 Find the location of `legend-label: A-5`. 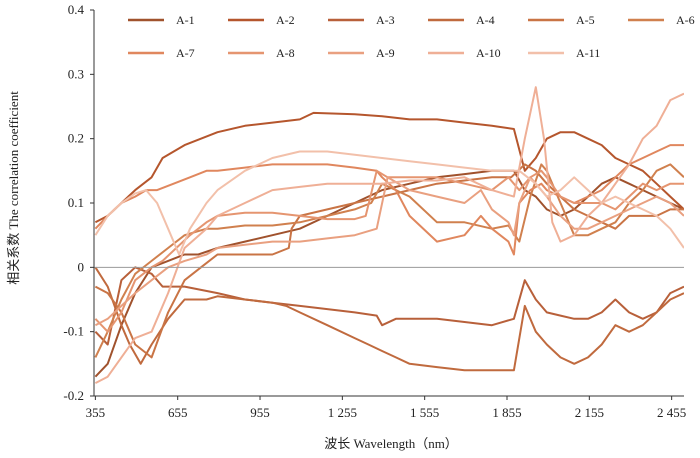

legend-label: A-5 is located at coordinates (585, 20).